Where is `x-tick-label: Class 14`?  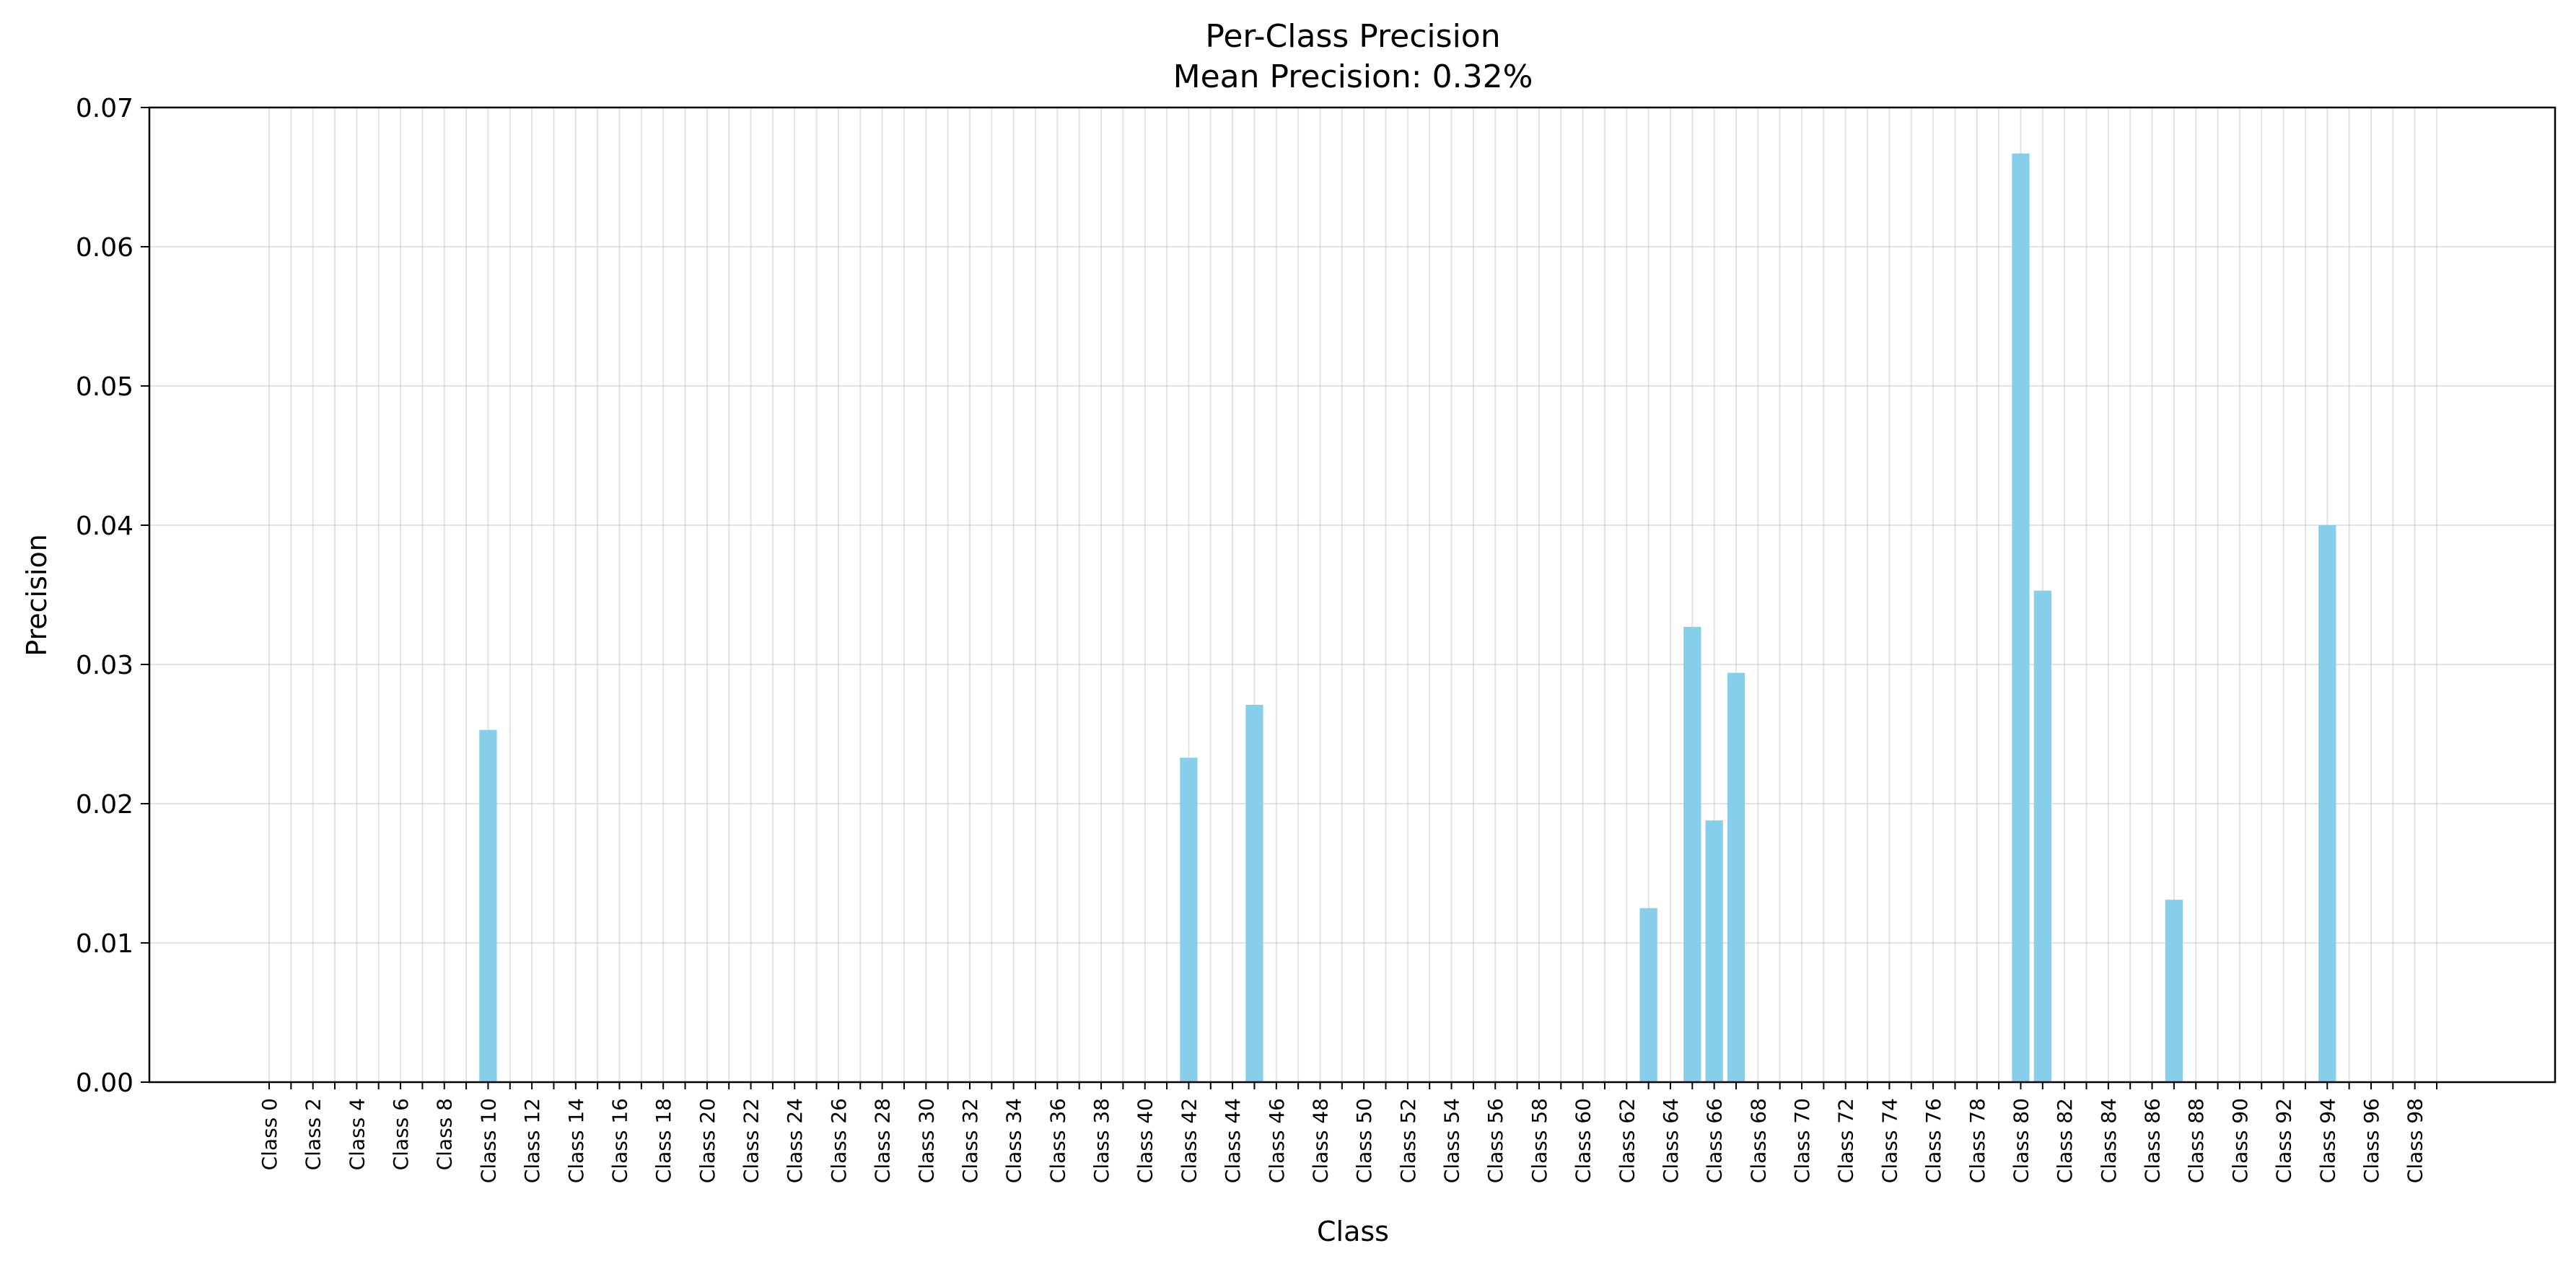
x-tick-label: Class 14 is located at coordinates (576, 1140).